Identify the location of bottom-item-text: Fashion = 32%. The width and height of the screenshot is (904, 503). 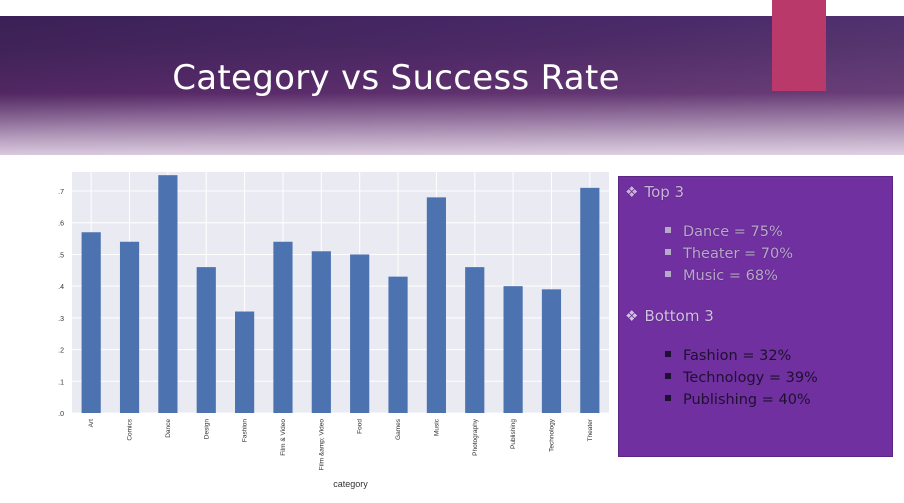
(737, 356).